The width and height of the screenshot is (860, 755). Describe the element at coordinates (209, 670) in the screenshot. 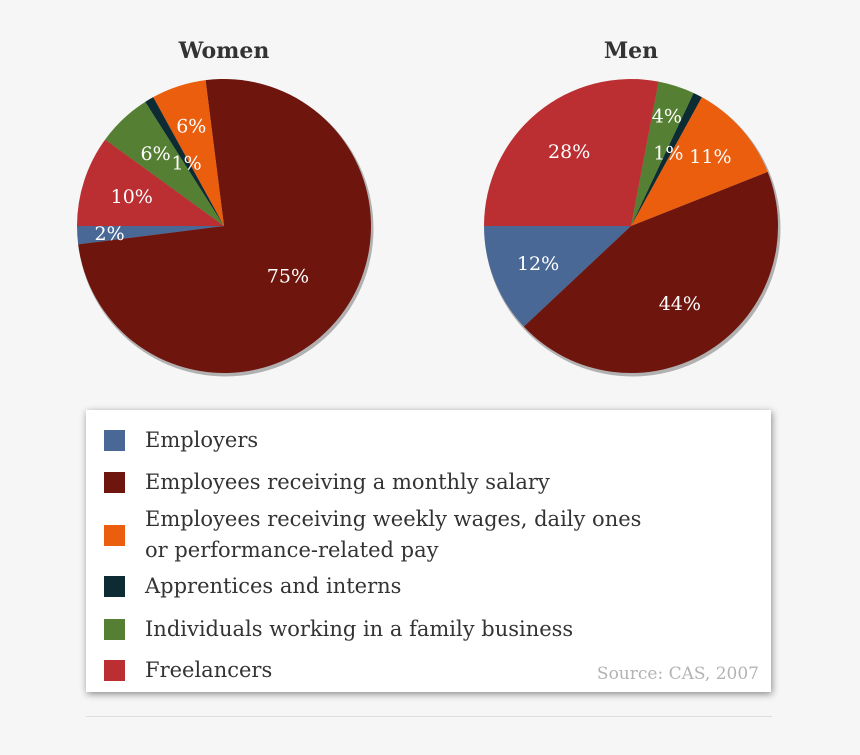

I see `legend-label: Freelancers` at that location.